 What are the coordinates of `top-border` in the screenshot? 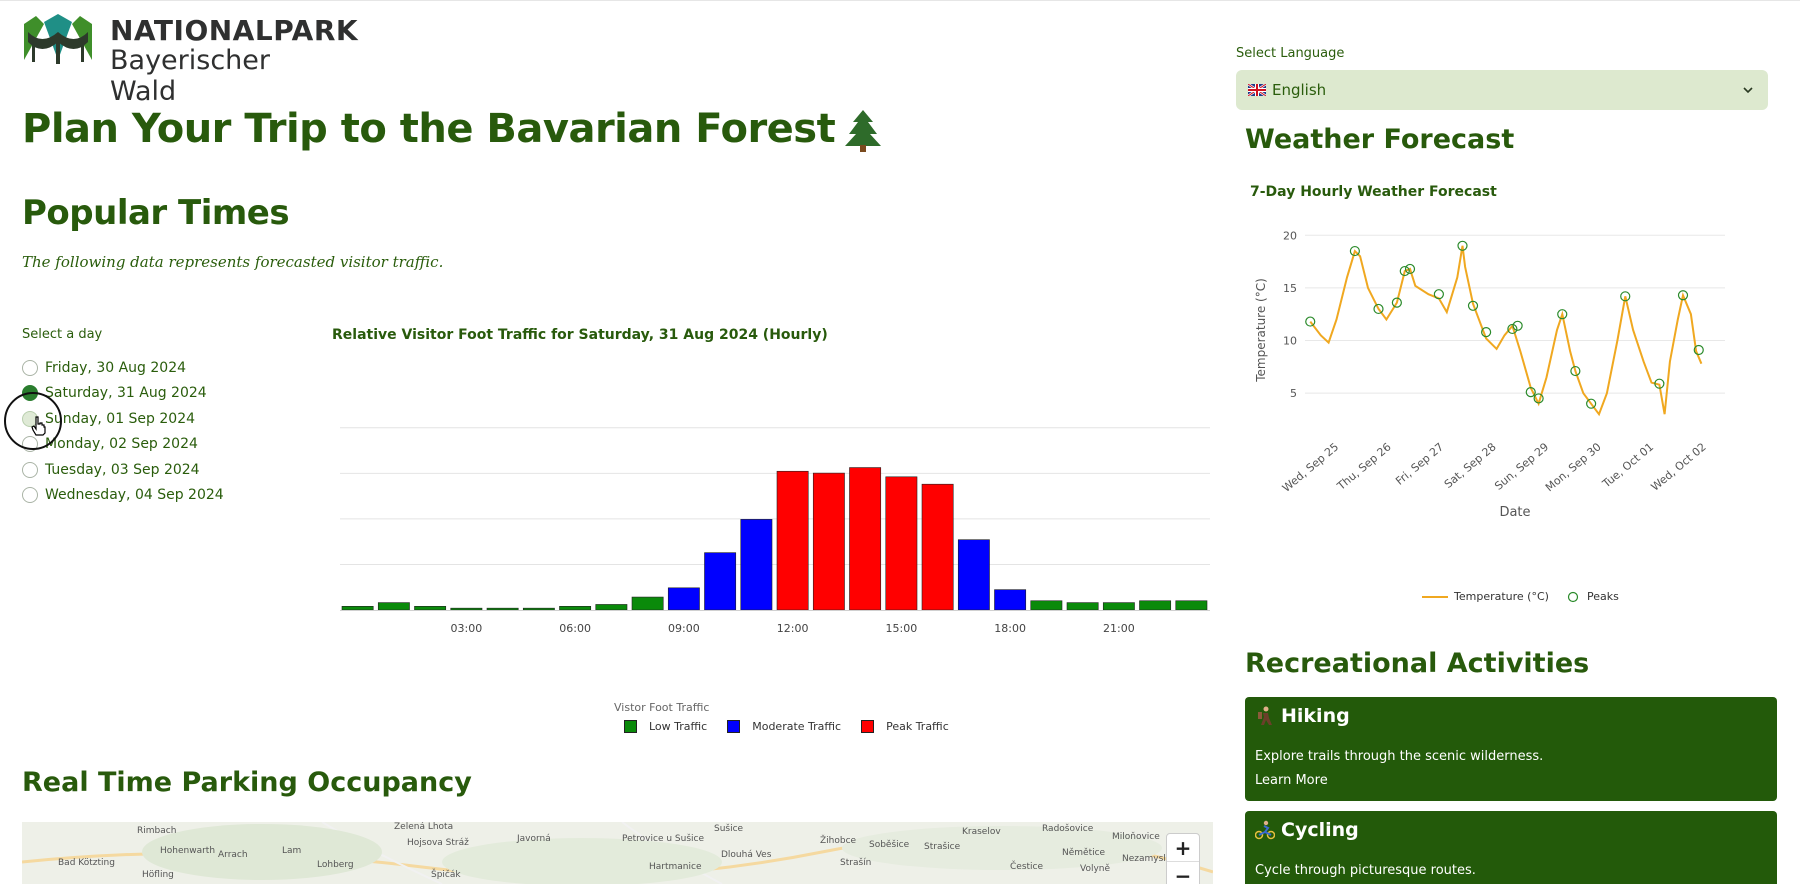 It's located at (900, 0).